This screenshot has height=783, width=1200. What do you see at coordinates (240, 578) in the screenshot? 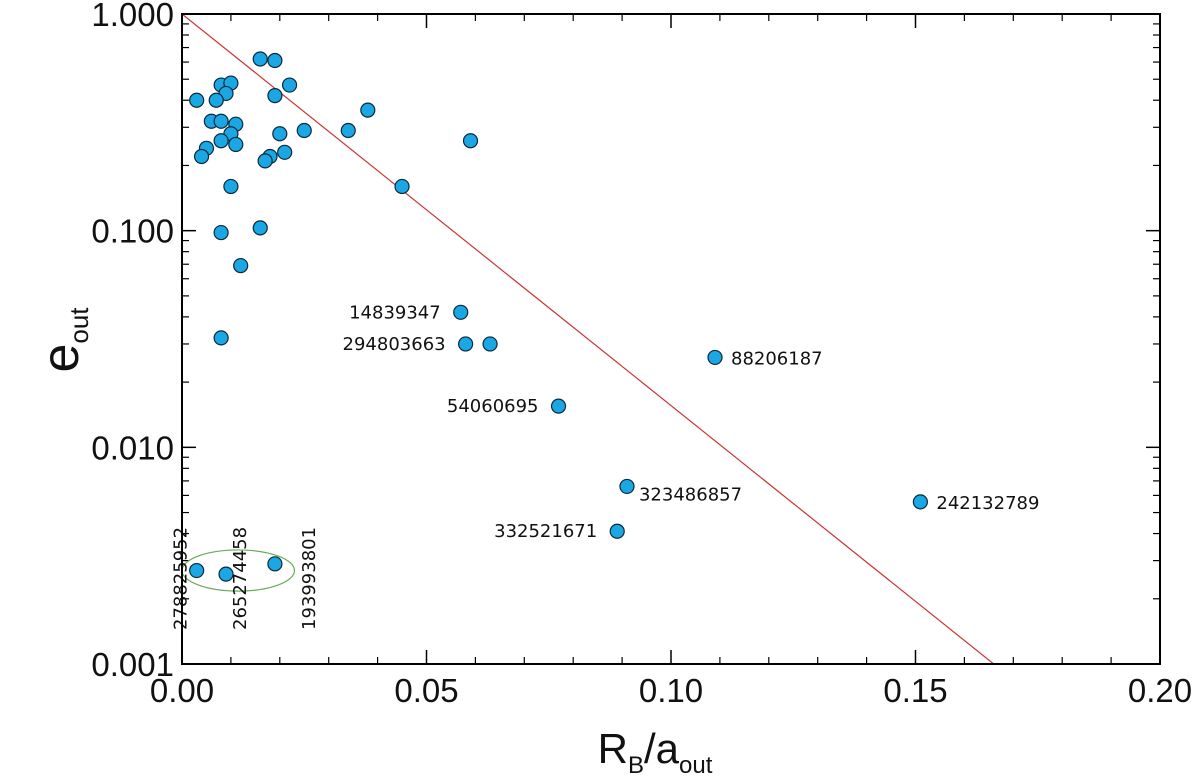
I see `point-label: 265274458` at bounding box center [240, 578].